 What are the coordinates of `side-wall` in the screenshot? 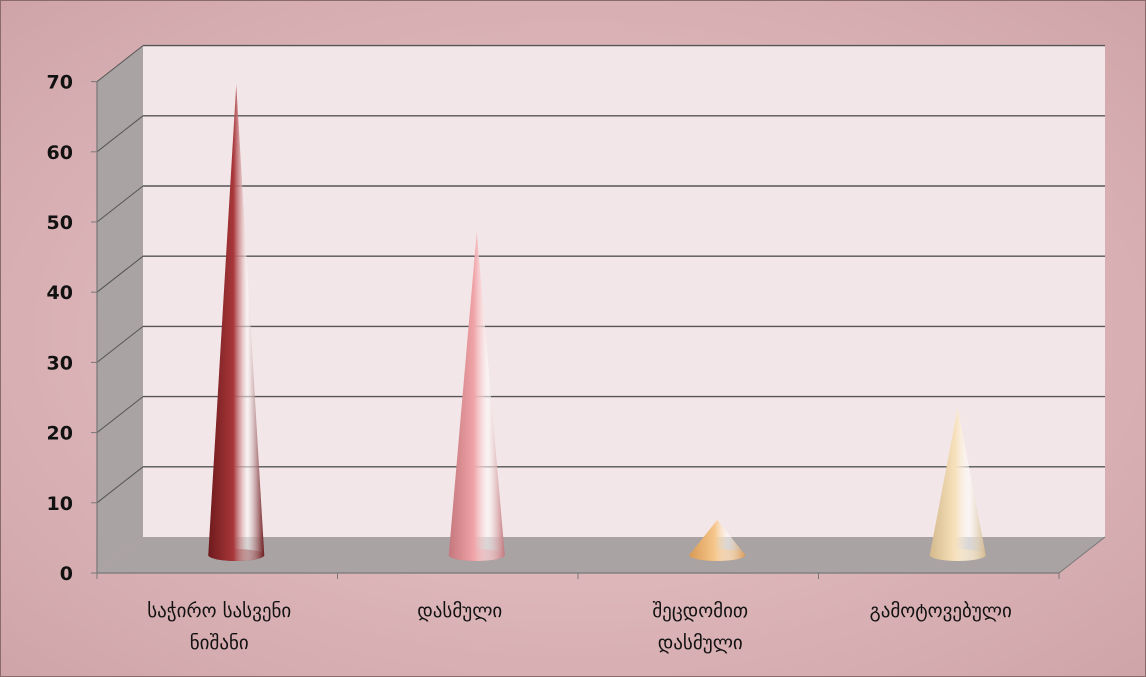 It's located at (120, 309).